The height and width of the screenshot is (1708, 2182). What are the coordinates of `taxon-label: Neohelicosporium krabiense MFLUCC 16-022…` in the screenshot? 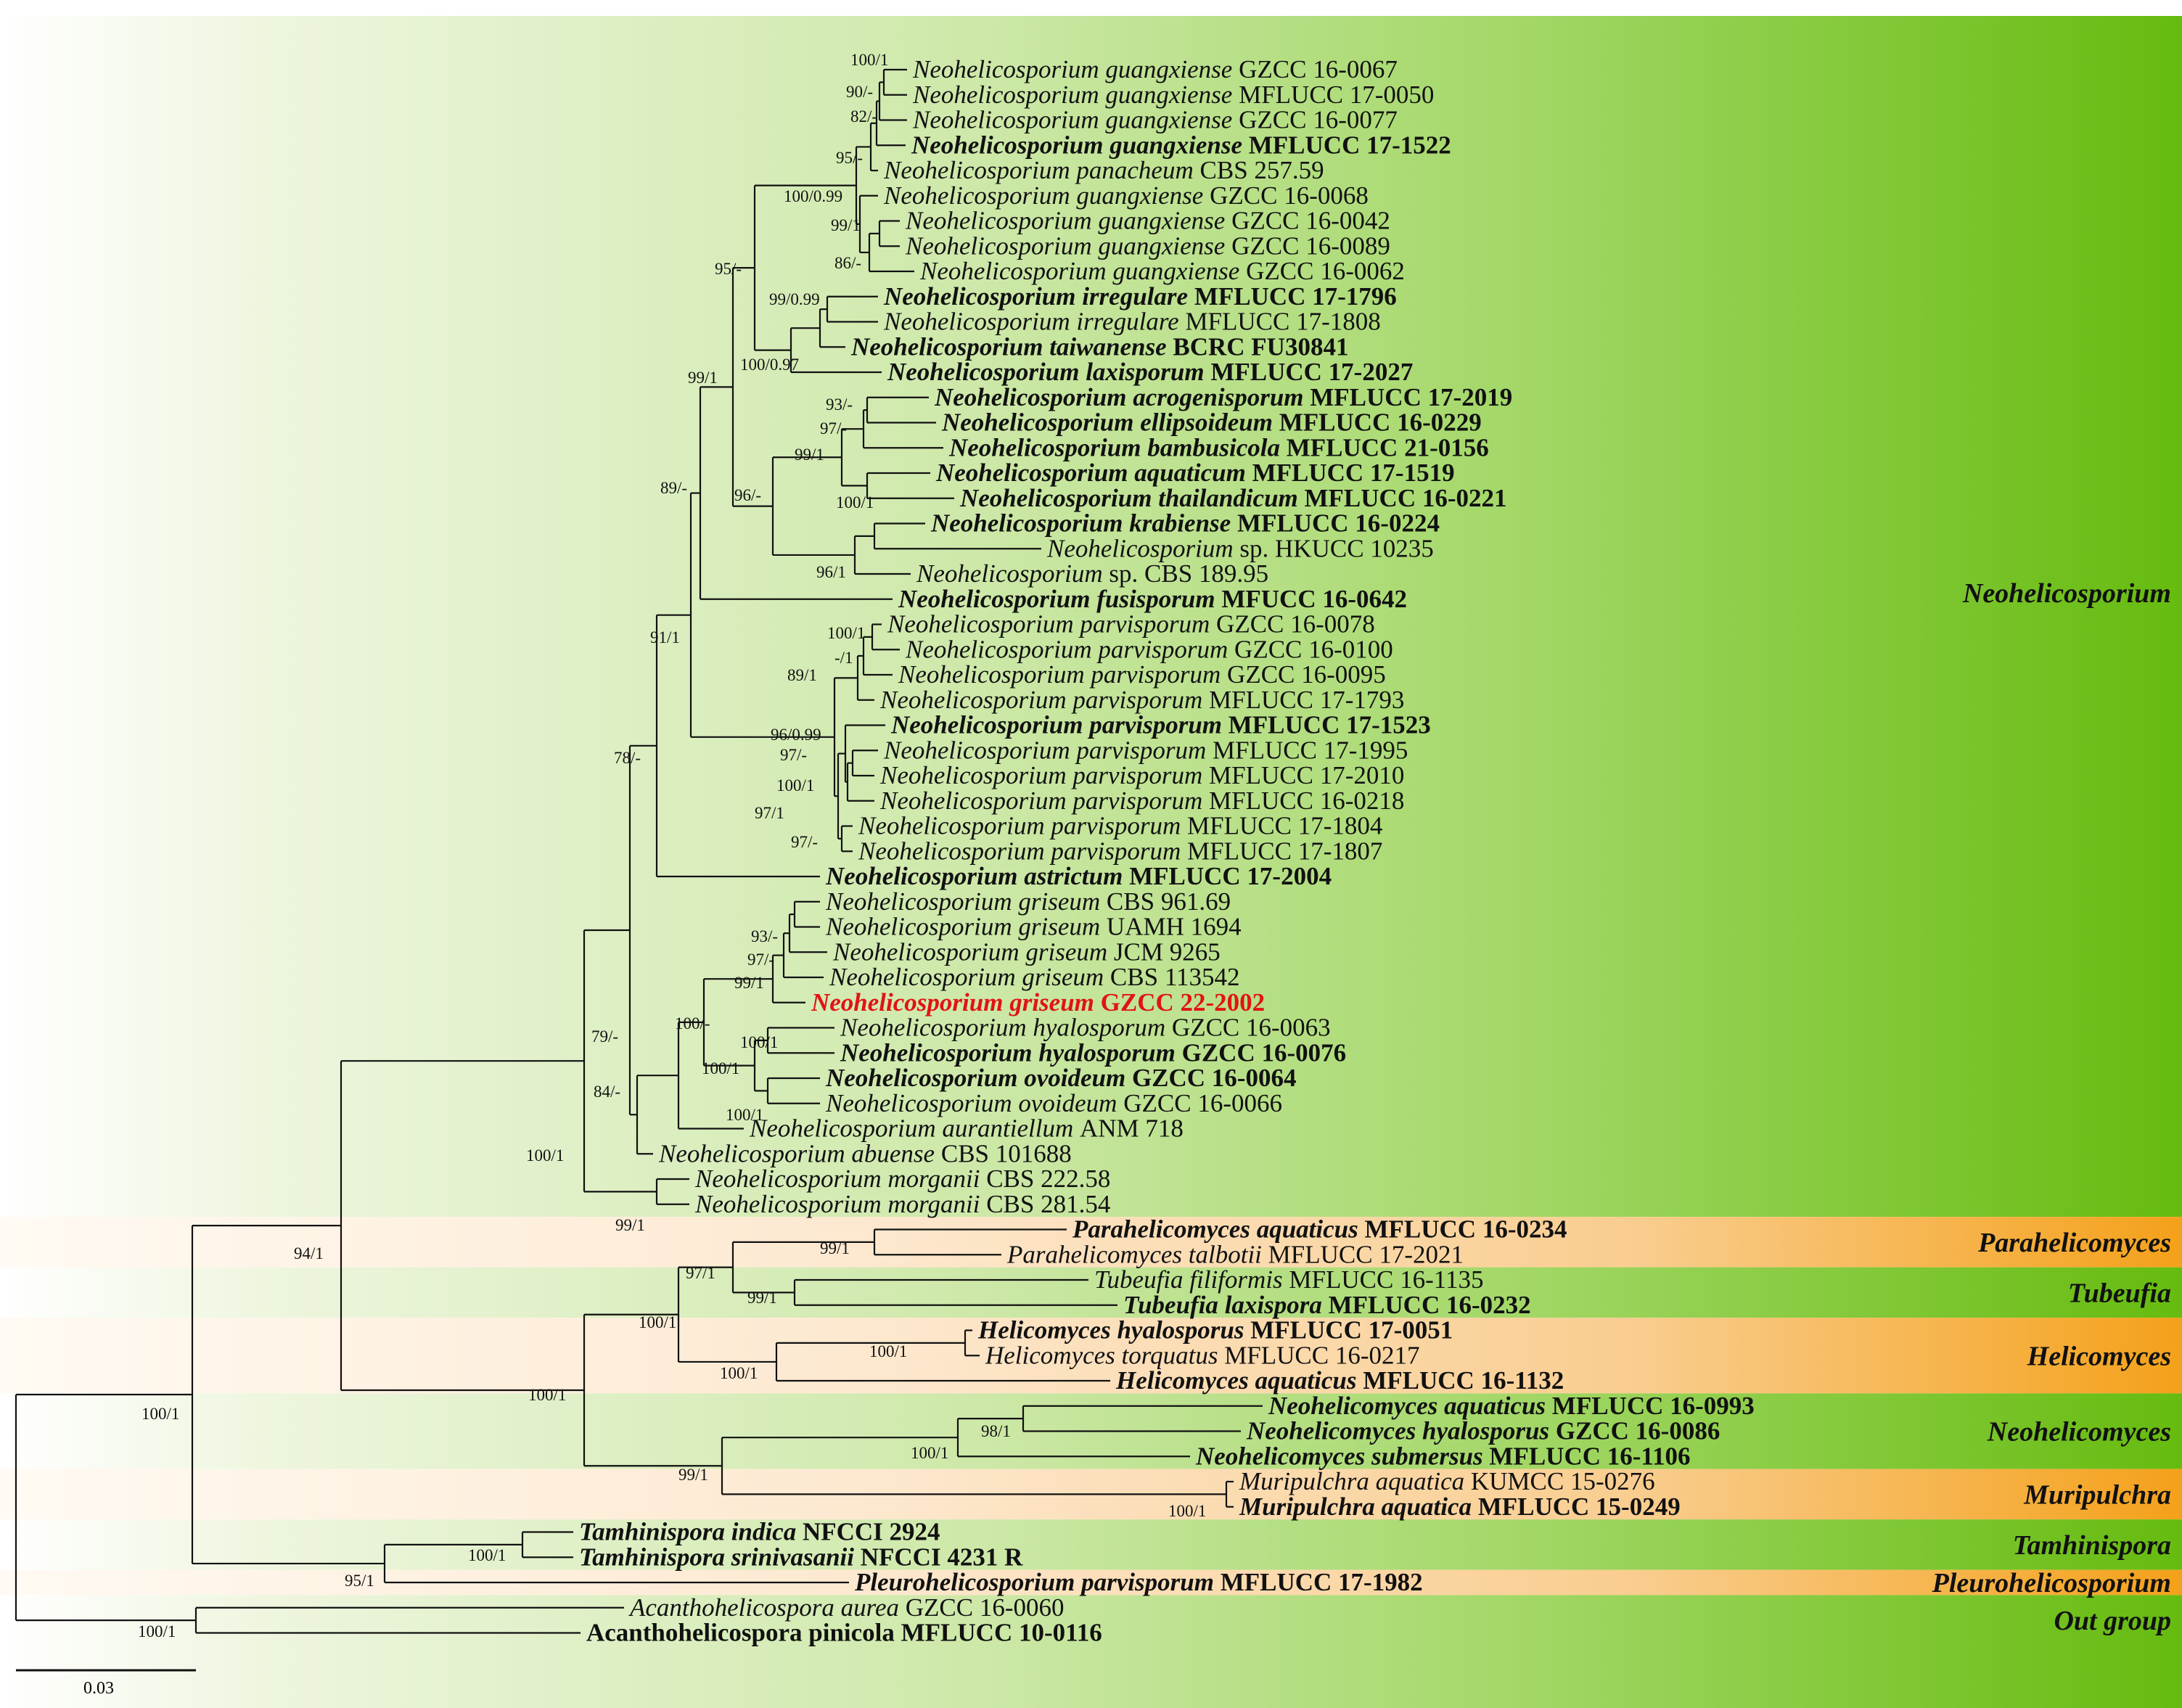 It's located at (1185, 523).